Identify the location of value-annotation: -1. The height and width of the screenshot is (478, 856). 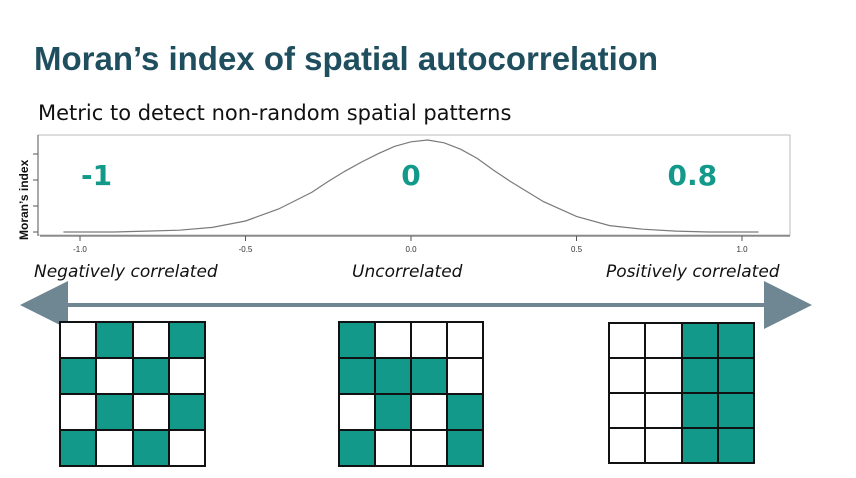
(96, 175).